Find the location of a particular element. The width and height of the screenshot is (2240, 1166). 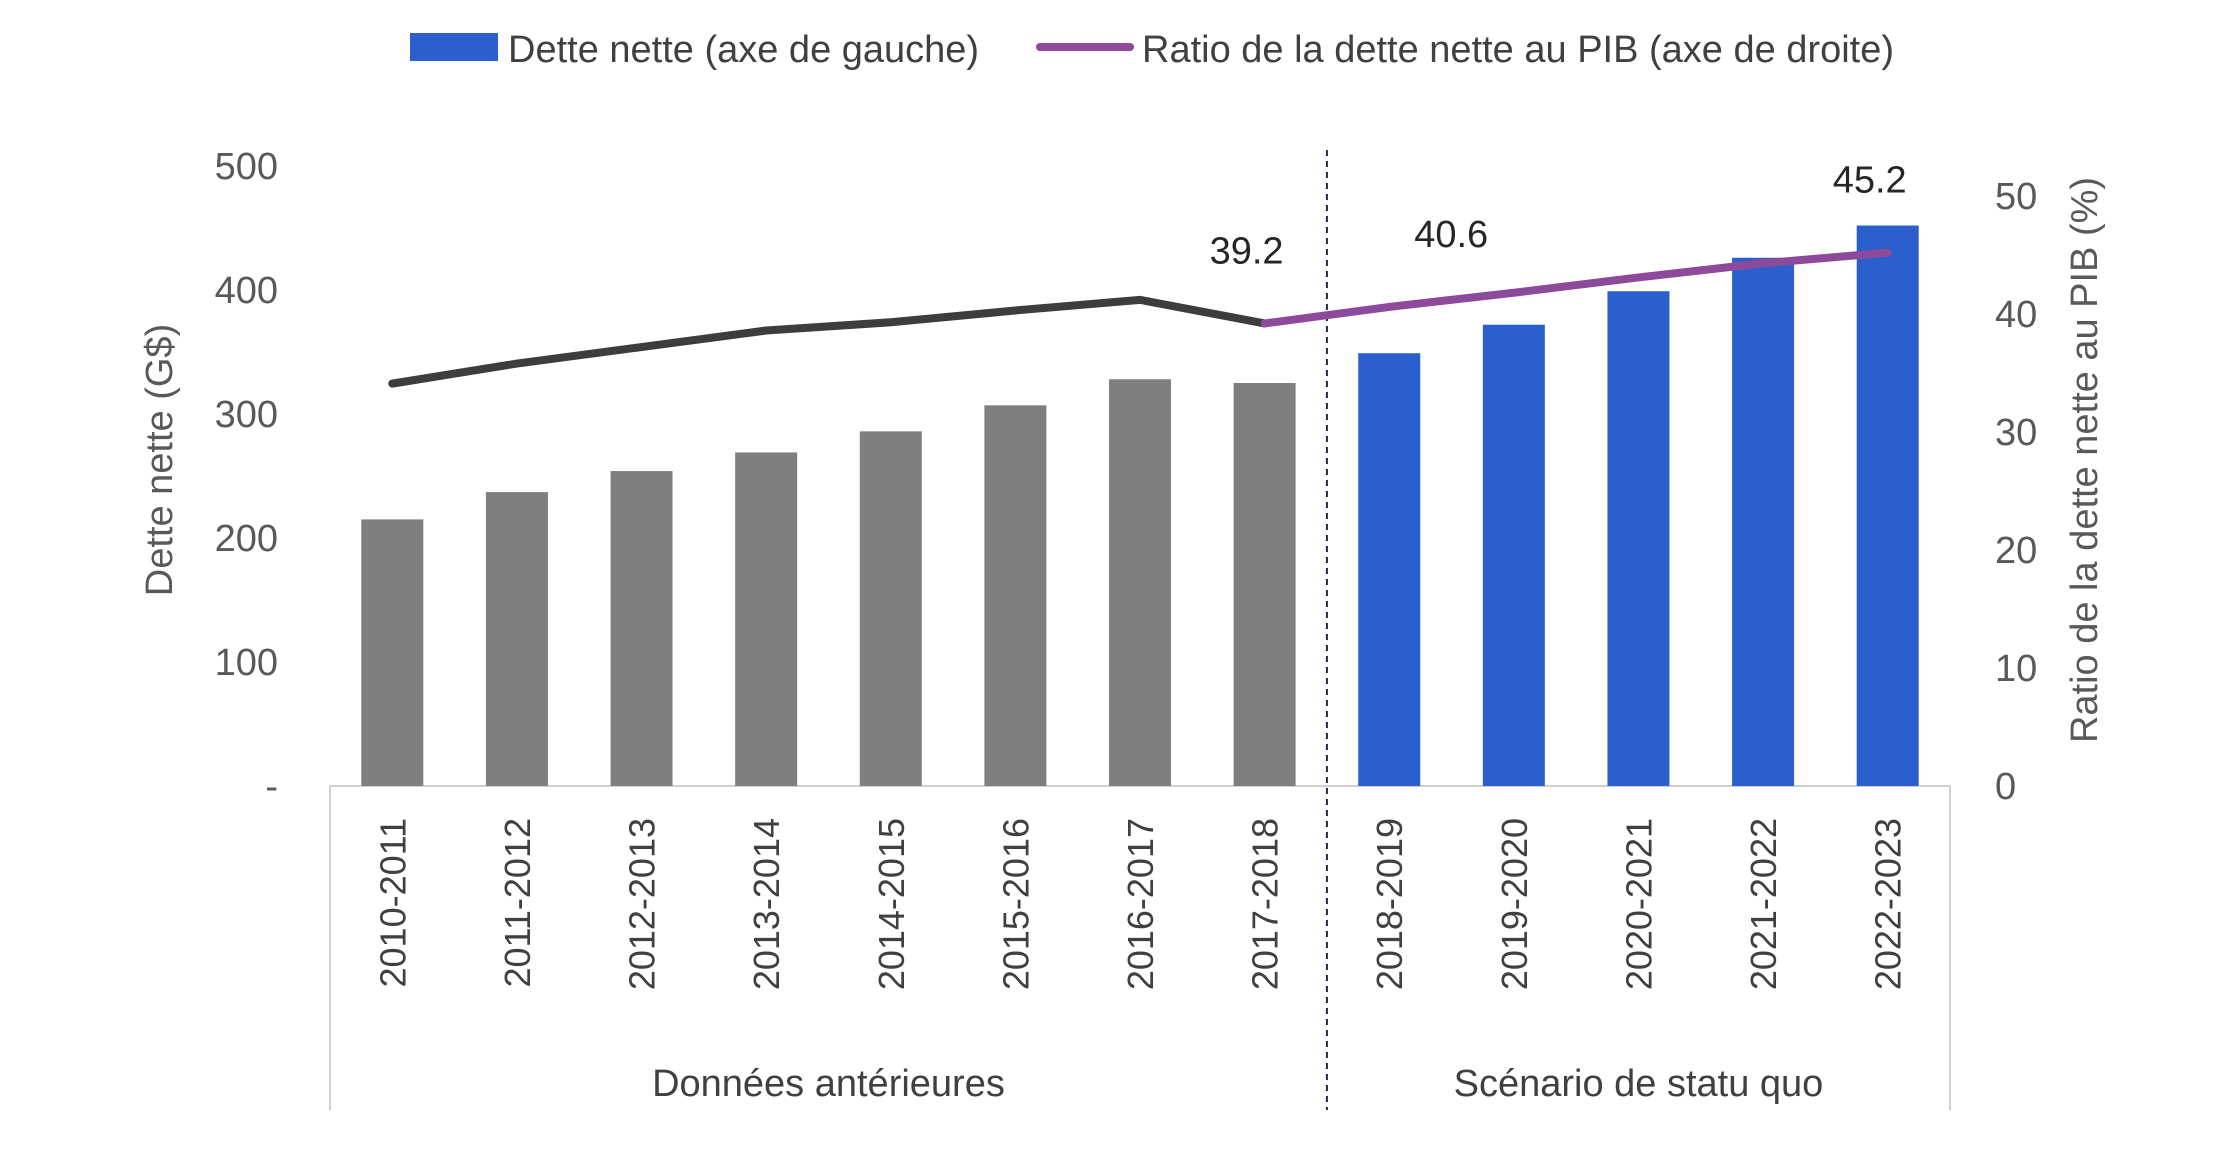

bar-2015-2016 is located at coordinates (1015, 595).